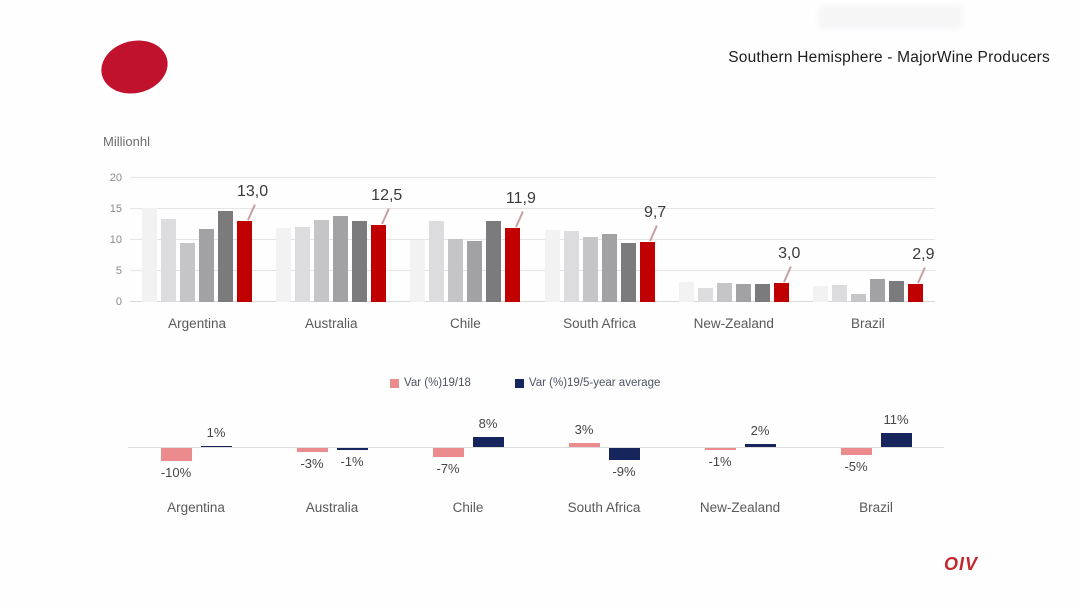  What do you see at coordinates (253, 192) in the screenshot?
I see `red-bar-value-label: 13,0` at bounding box center [253, 192].